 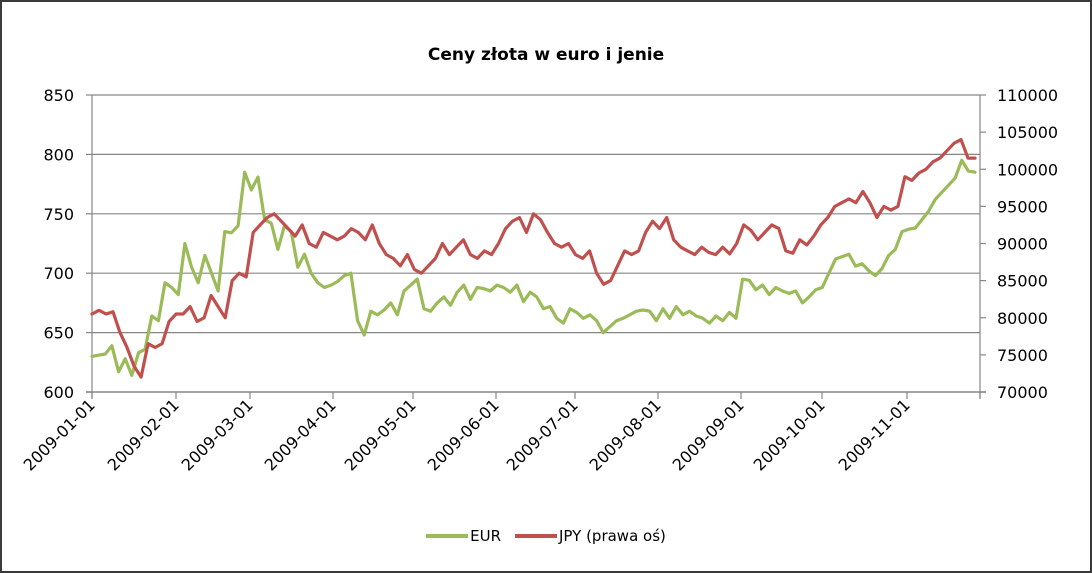 I want to click on svg-text: 80000, so click(x=1022, y=318).